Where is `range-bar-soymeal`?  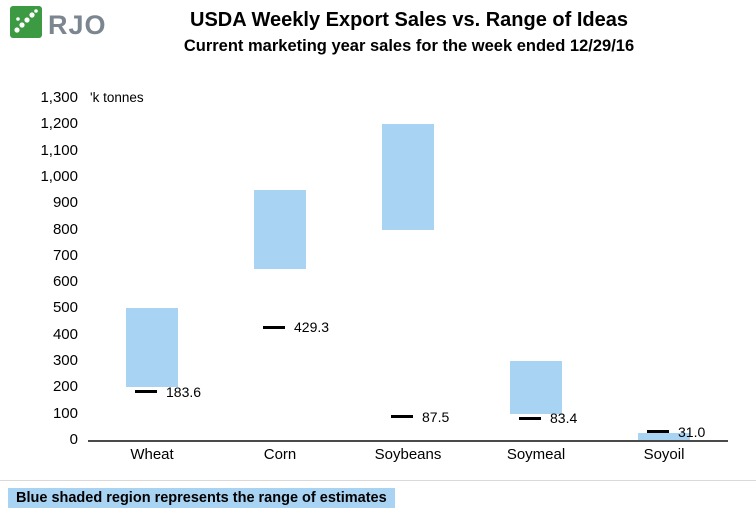
range-bar-soymeal is located at coordinates (536, 387).